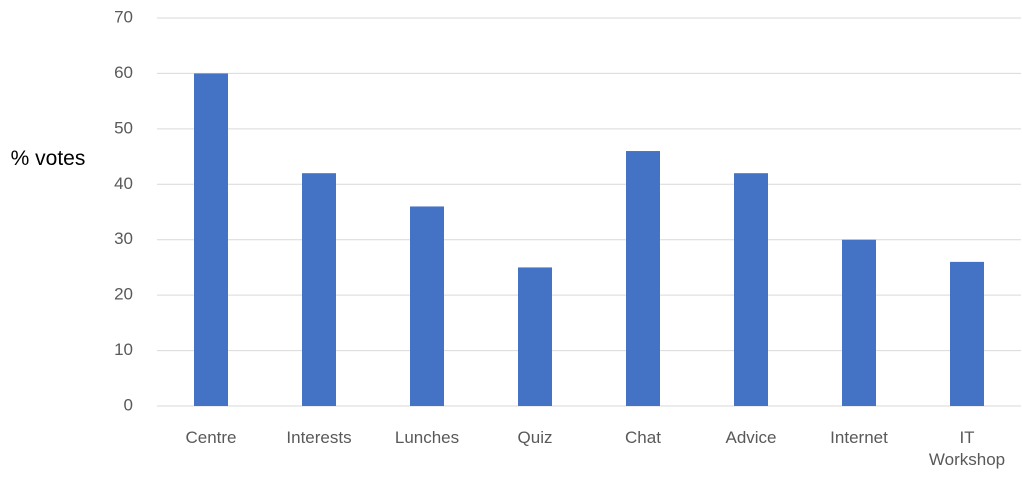  I want to click on y-tick-label: 0, so click(128, 404).